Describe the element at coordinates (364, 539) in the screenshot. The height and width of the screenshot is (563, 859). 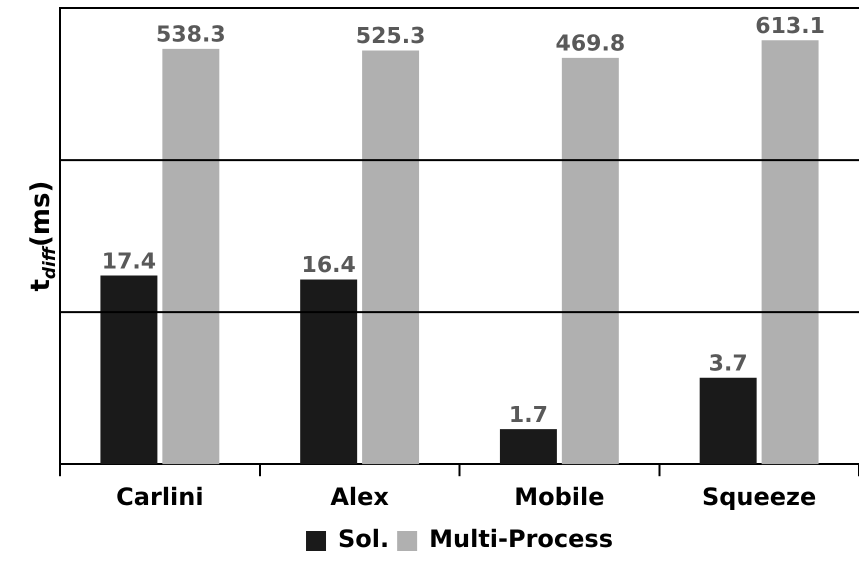
I see `legend-label: Sol.` at that location.